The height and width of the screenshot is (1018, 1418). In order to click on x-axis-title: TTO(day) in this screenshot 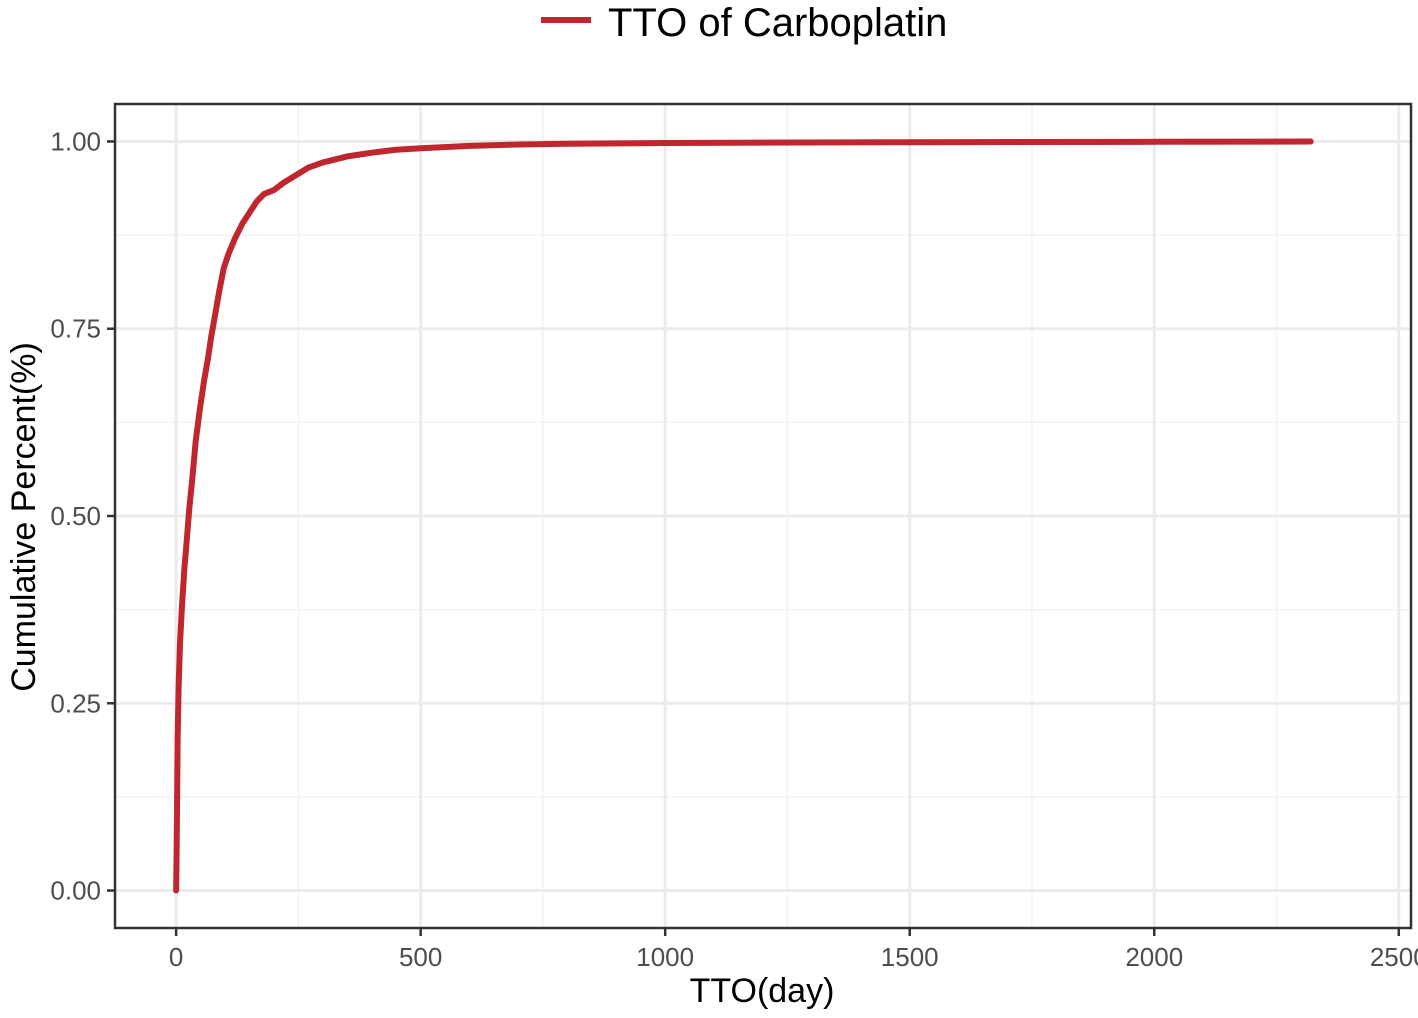, I will do `click(762, 991)`.